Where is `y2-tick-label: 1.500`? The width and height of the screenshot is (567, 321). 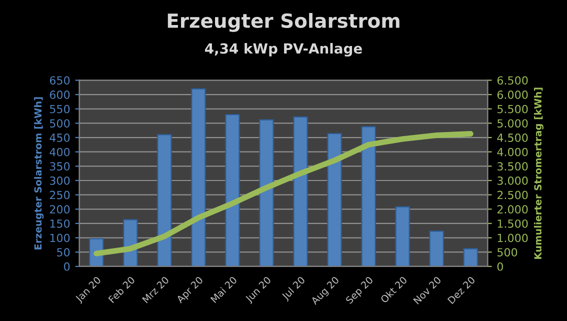
y2-tick-label: 1.500 is located at coordinates (513, 223).